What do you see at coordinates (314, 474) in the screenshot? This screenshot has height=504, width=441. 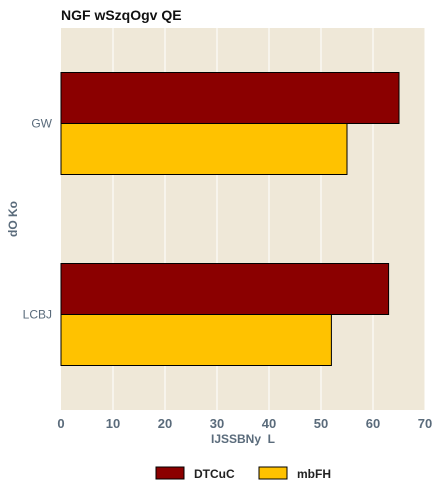 I see `legend-label-mbFH: mbFH` at bounding box center [314, 474].